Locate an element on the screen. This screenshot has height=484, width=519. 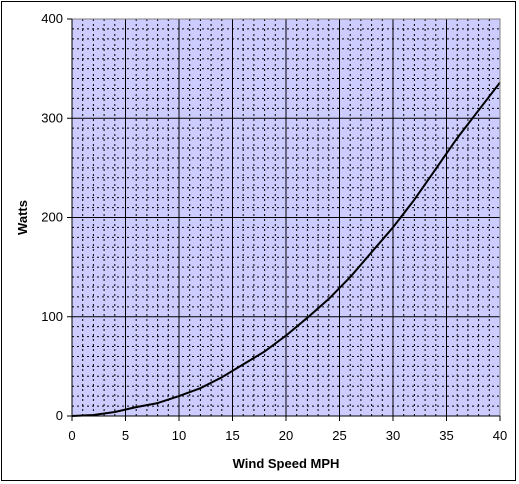
y-tick-label: 0 is located at coordinates (59, 415).